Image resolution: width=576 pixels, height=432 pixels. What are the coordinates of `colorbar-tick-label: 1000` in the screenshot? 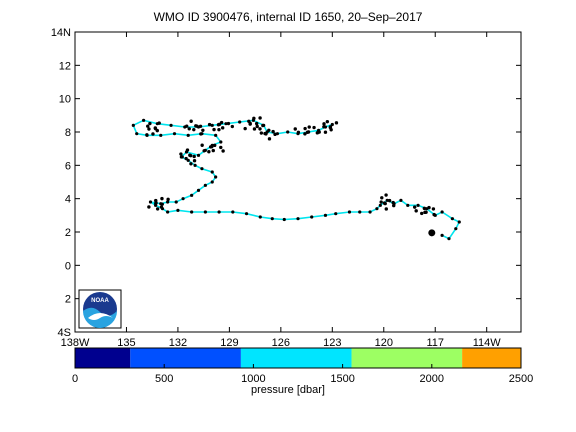 It's located at (253, 379).